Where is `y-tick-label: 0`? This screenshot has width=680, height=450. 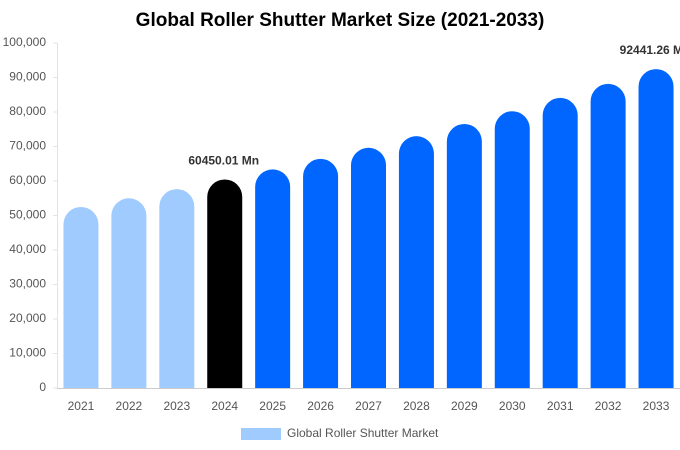
y-tick-label: 0 is located at coordinates (42, 387).